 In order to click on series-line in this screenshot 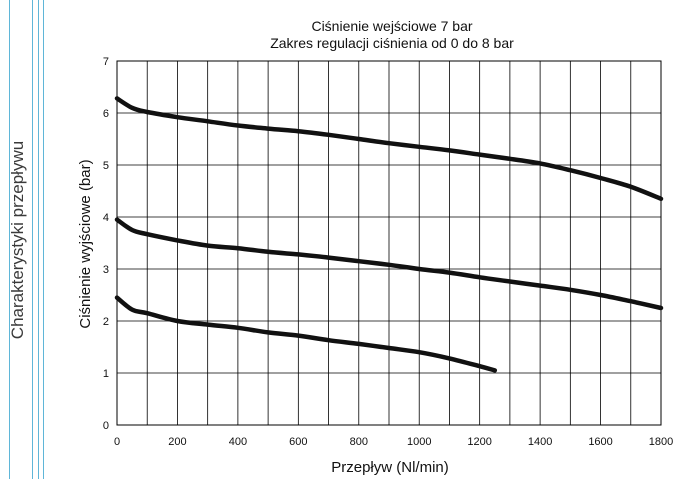, I will do `click(306, 334)`.